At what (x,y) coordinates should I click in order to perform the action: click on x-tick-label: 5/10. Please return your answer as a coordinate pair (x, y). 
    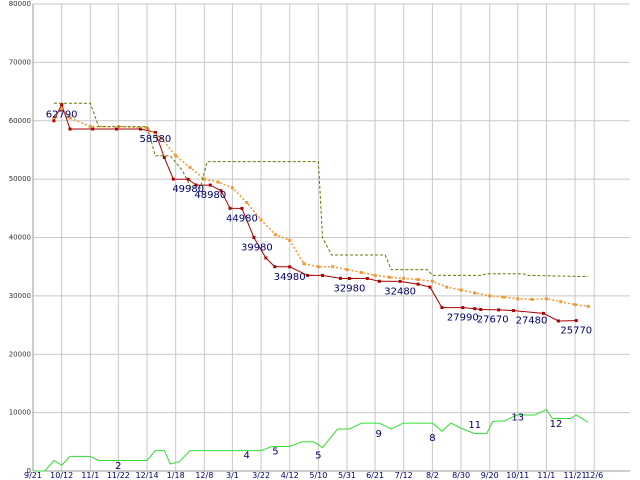
    Looking at the image, I should click on (318, 475).